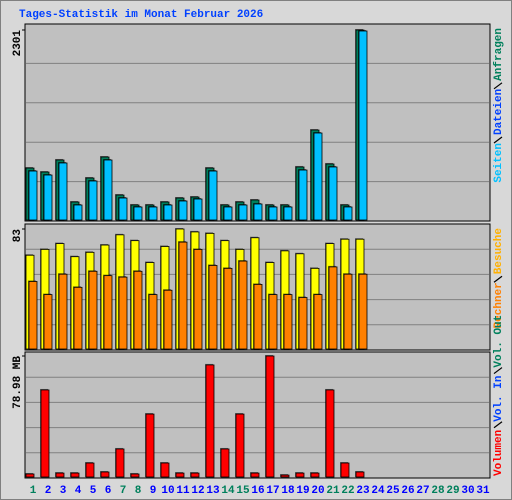 This screenshot has height=500, width=512. Describe the element at coordinates (33, 491) in the screenshot. I see `x-tick-label: 1` at that location.